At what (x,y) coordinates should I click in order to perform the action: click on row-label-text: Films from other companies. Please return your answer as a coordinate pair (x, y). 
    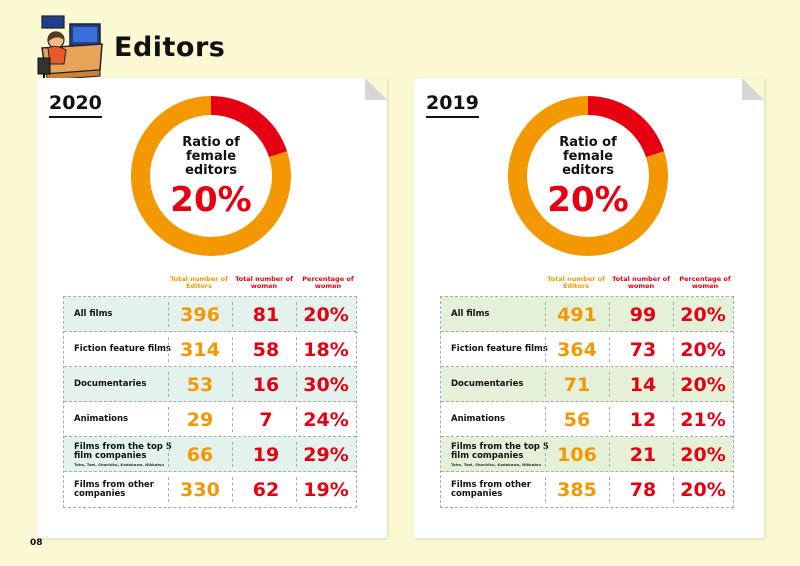
    Looking at the image, I should click on (114, 489).